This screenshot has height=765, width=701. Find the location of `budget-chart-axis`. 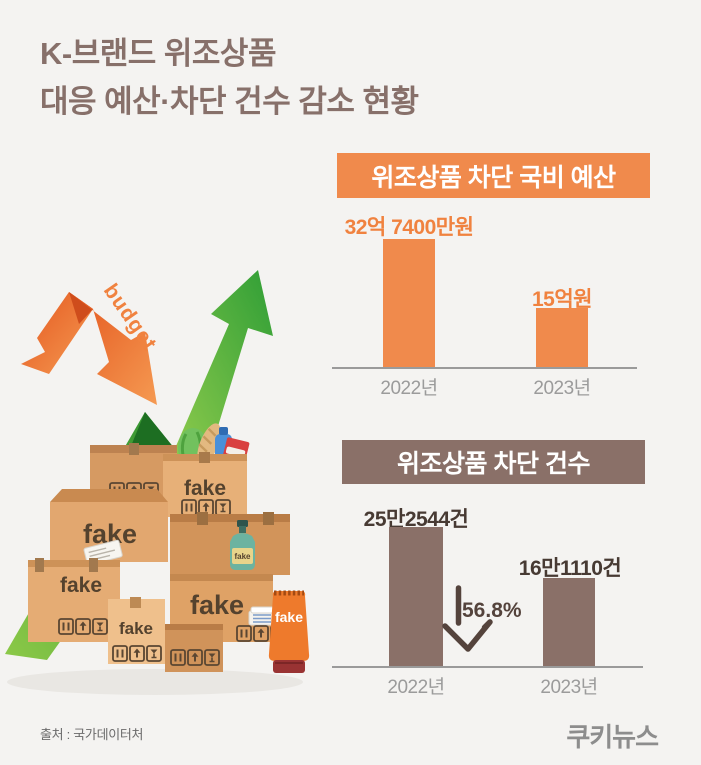

budget-chart-axis is located at coordinates (484, 368).